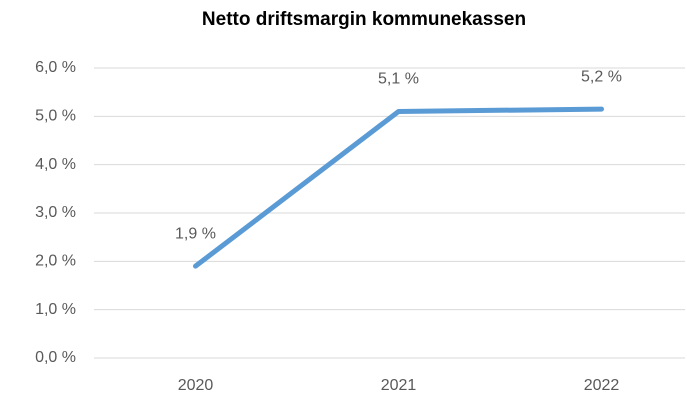 The width and height of the screenshot is (687, 402). I want to click on data-label: 1,9 %, so click(195, 233).